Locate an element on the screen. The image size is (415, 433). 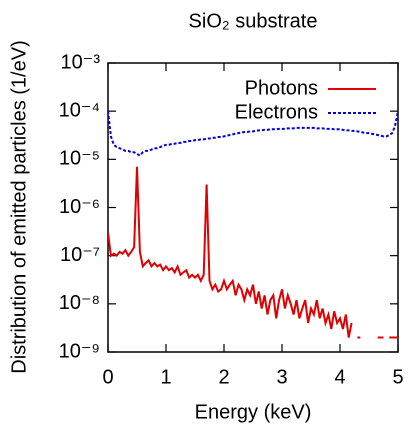
x-tick-label: 5 is located at coordinates (397, 377).